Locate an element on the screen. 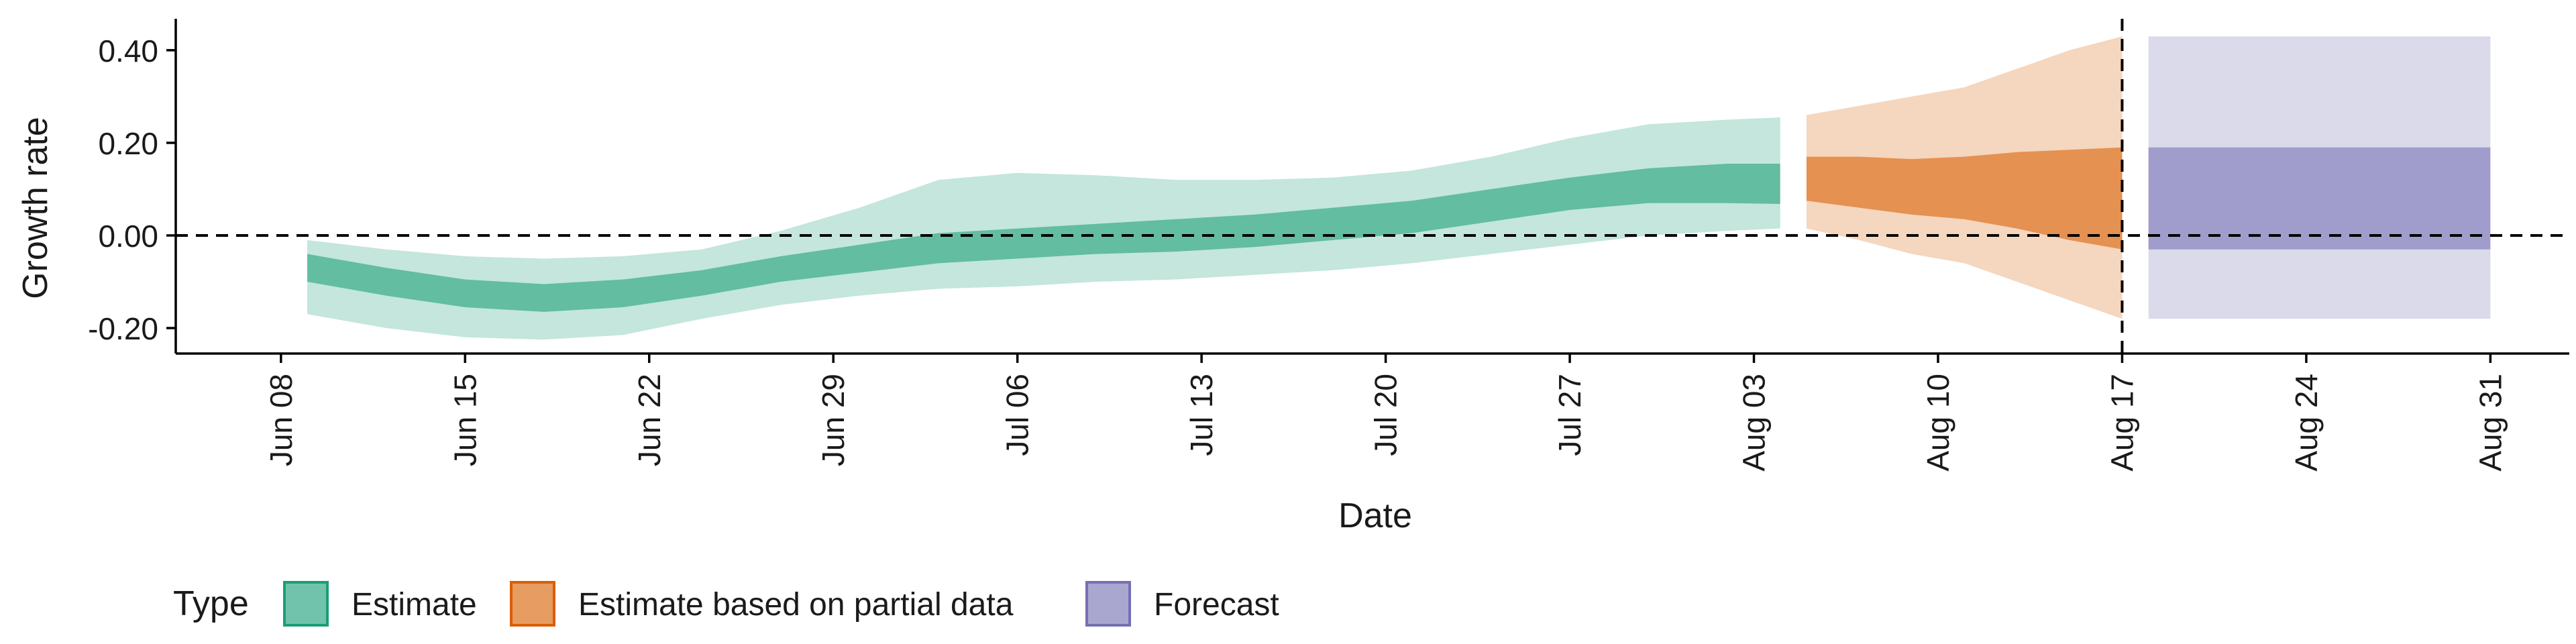 Image resolution: width=2576 pixels, height=644 pixels. x-tick-label: Aug 17 is located at coordinates (2121, 423).